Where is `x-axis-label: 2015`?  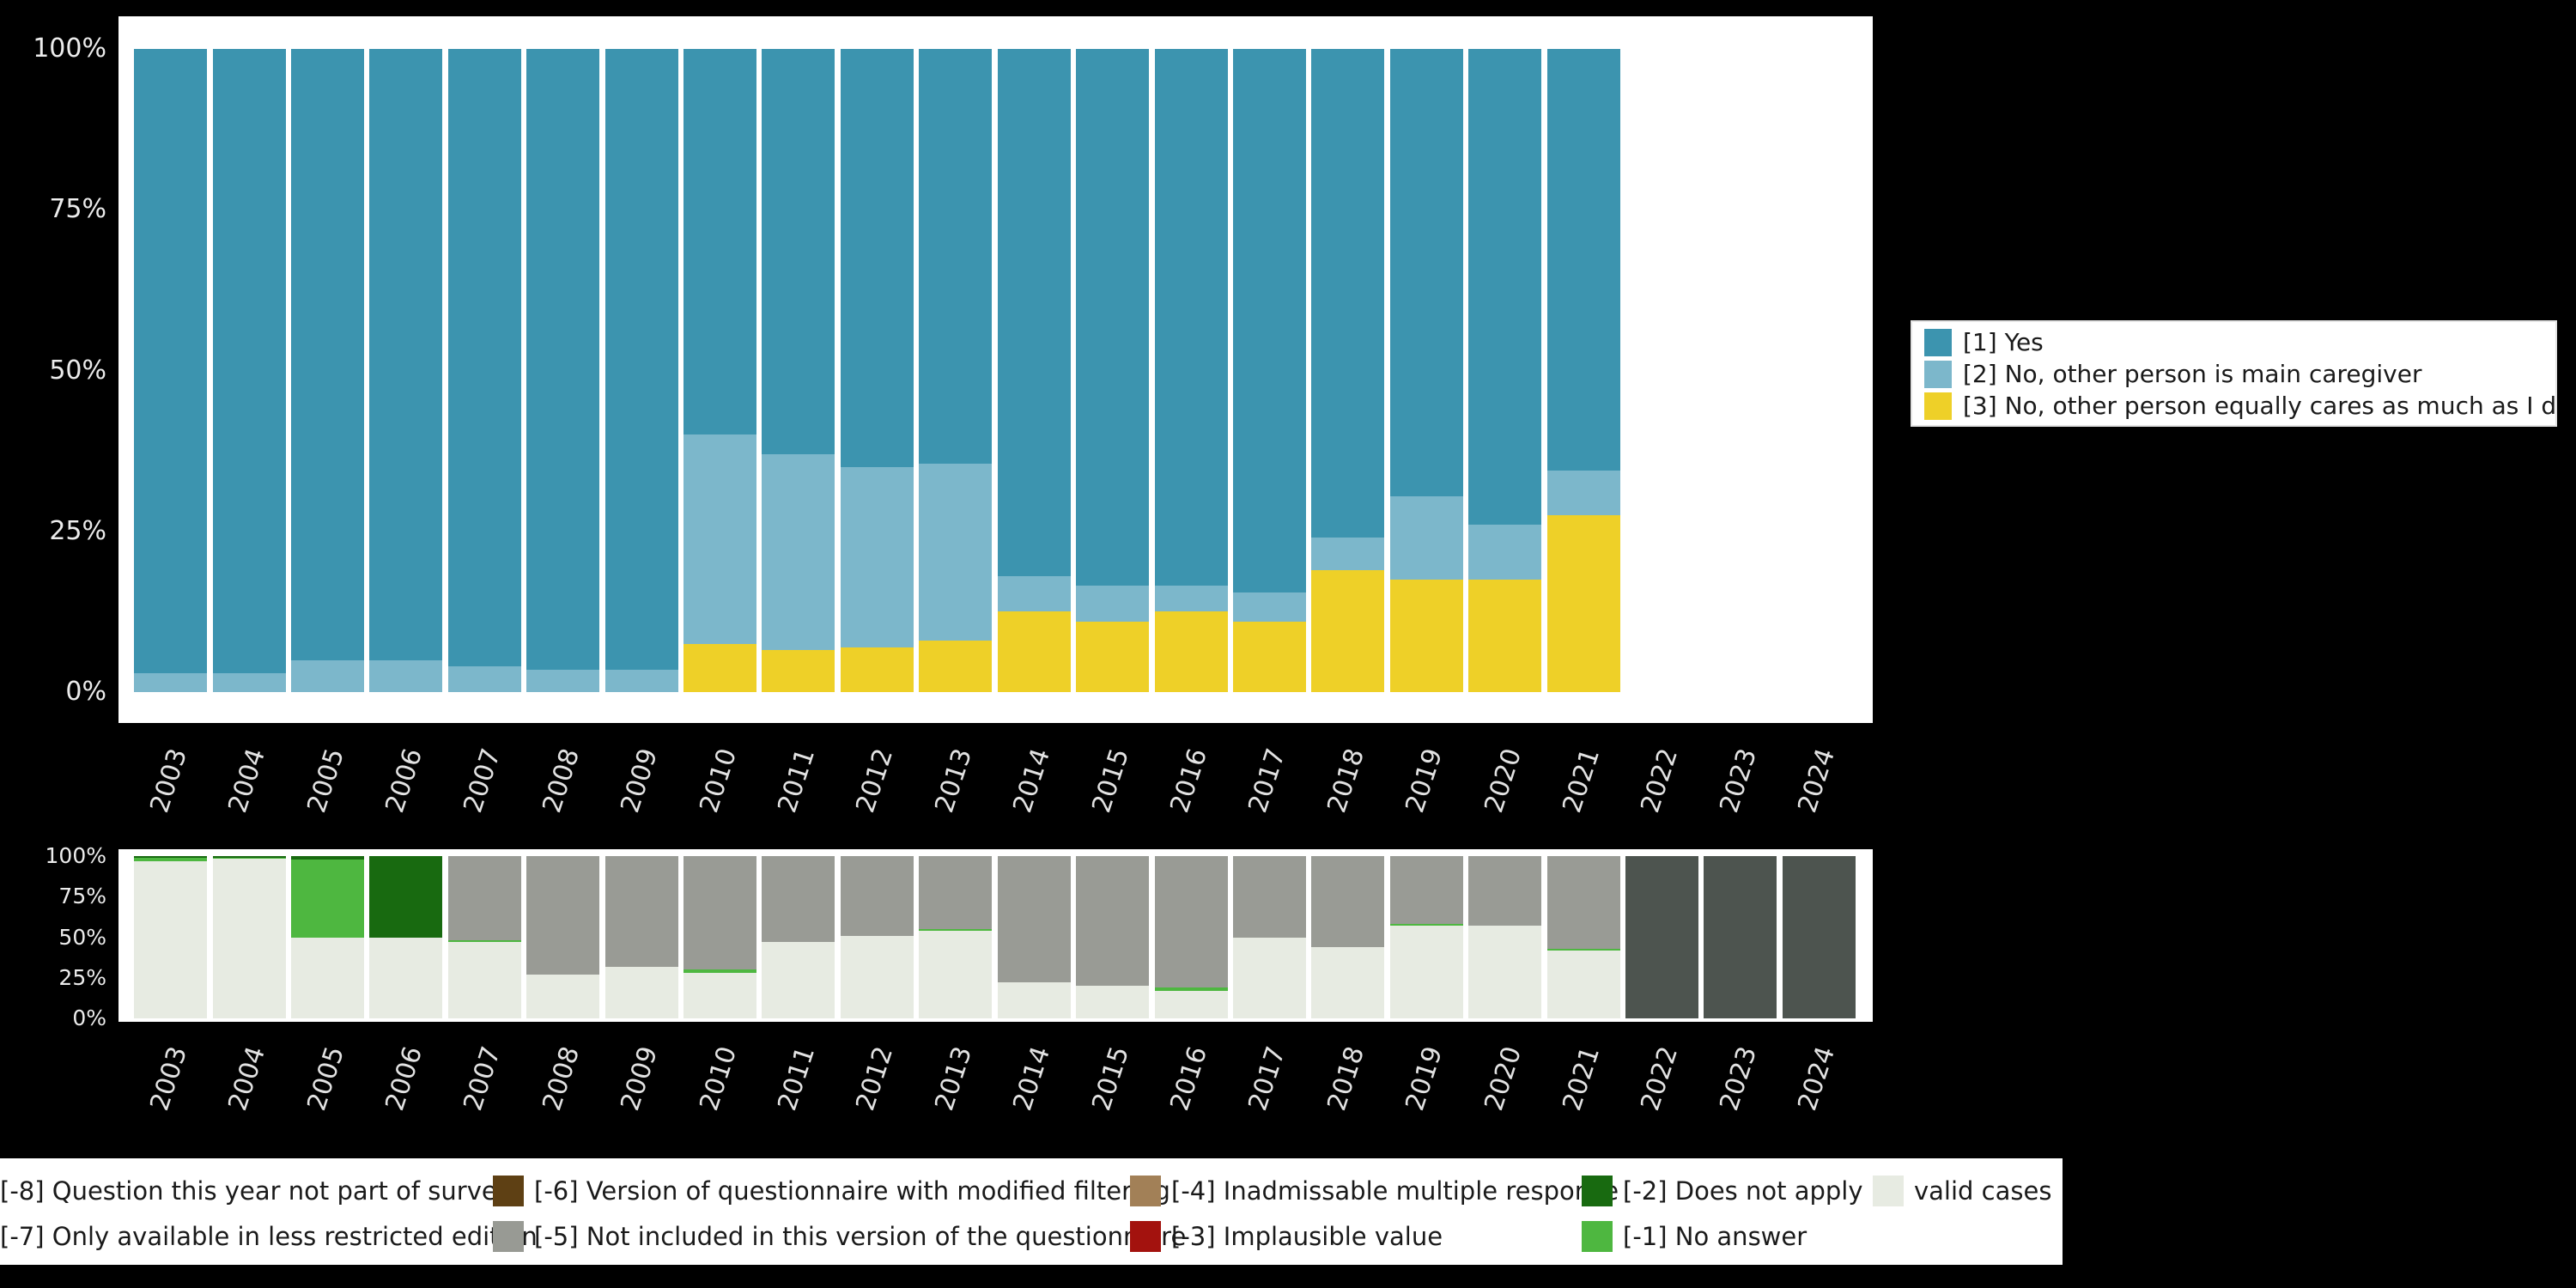
x-axis-label: 2015 is located at coordinates (1110, 1078).